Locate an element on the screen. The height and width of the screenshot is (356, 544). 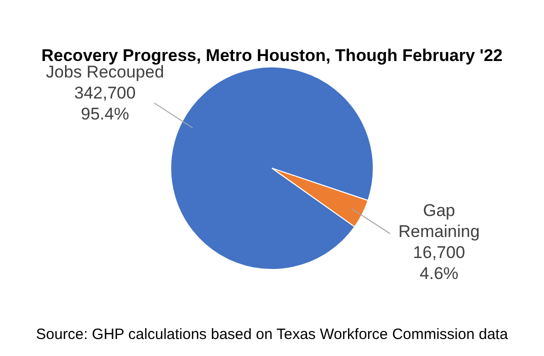
data-label: 16,700 4.6% is located at coordinates (439, 262).